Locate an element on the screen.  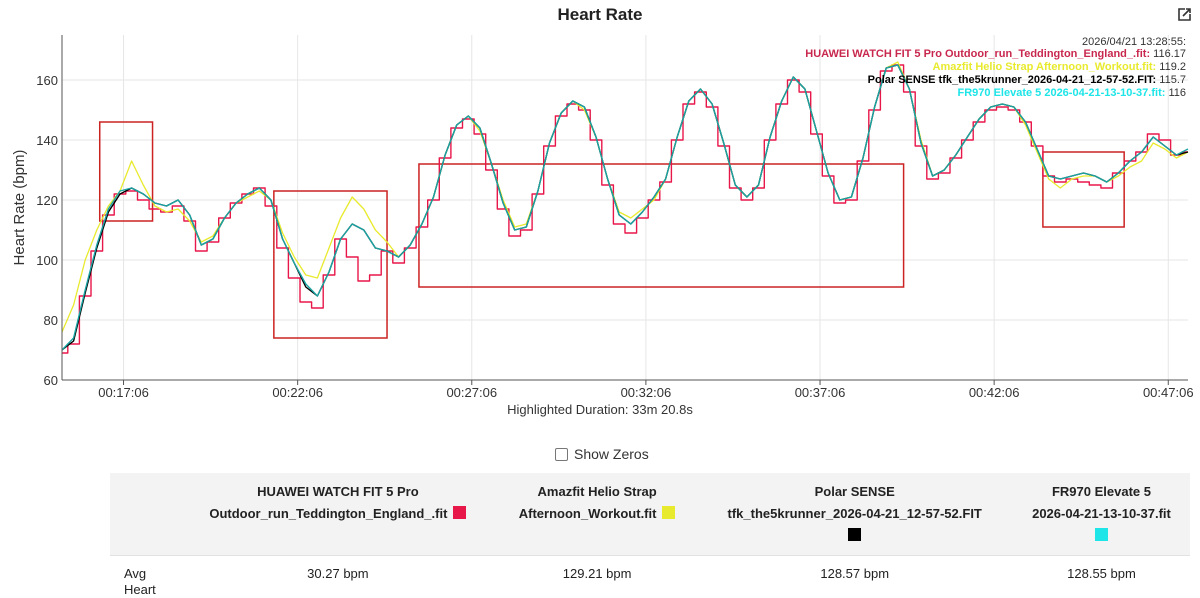
tooltip-series-name: FR970 Elevate 5 2026-04-21-13-10-37.fit: is located at coordinates (1063, 93).